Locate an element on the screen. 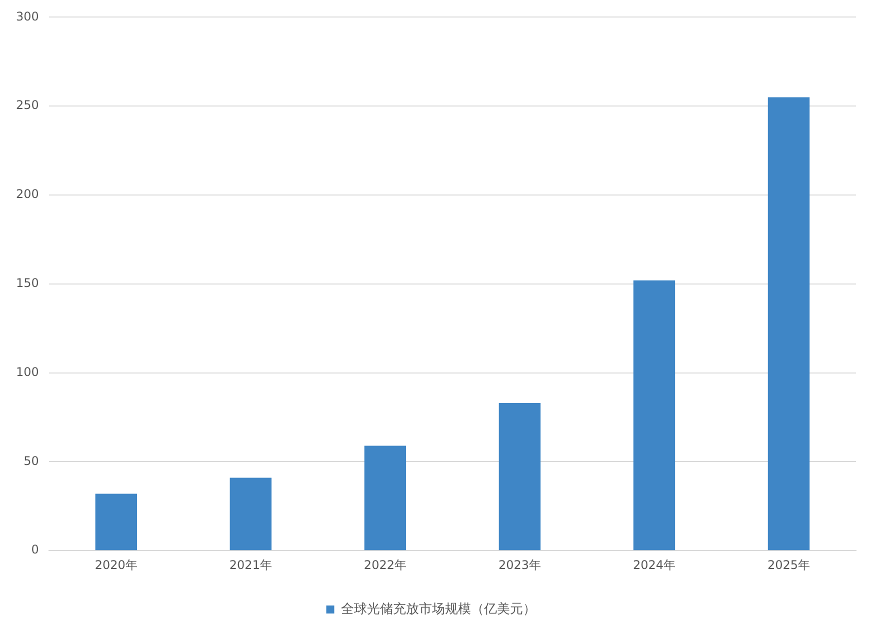 The height and width of the screenshot is (636, 874). x-tick-label: 2021年 is located at coordinates (250, 565).